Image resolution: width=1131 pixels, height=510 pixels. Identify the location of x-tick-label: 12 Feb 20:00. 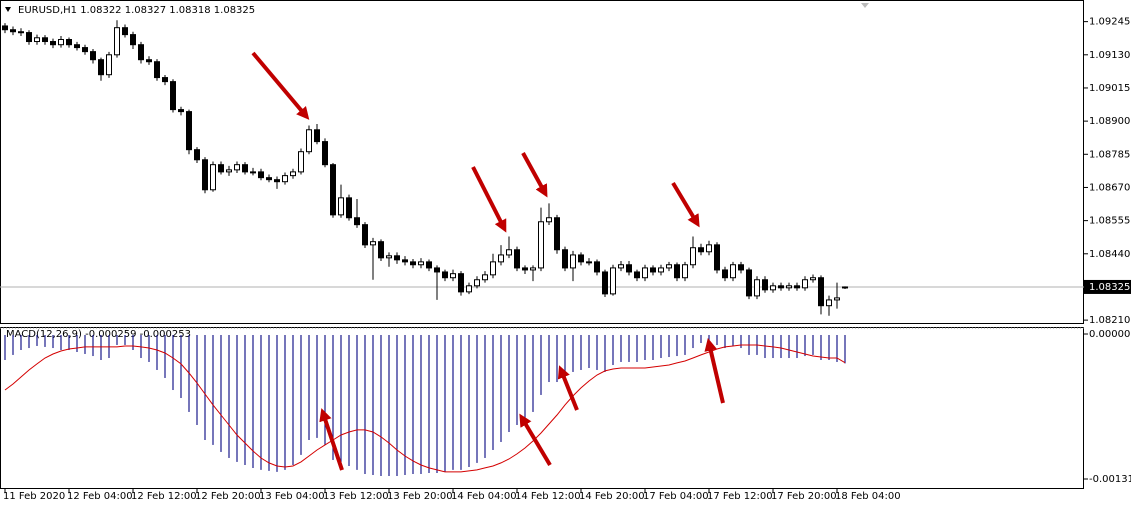
(228, 496).